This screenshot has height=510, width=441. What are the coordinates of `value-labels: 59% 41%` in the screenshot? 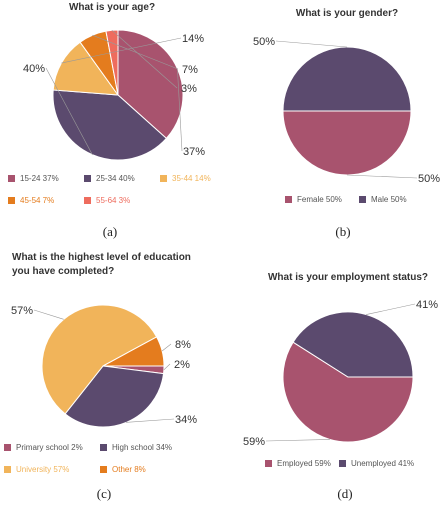 It's located at (340, 373).